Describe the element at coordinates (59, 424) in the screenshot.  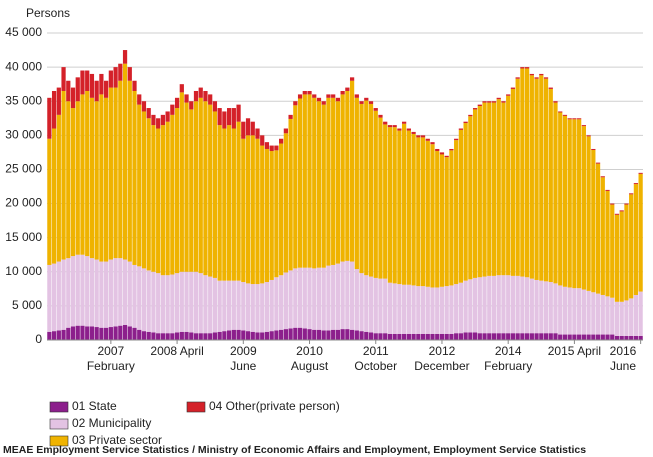
I see `legend-swatch` at that location.